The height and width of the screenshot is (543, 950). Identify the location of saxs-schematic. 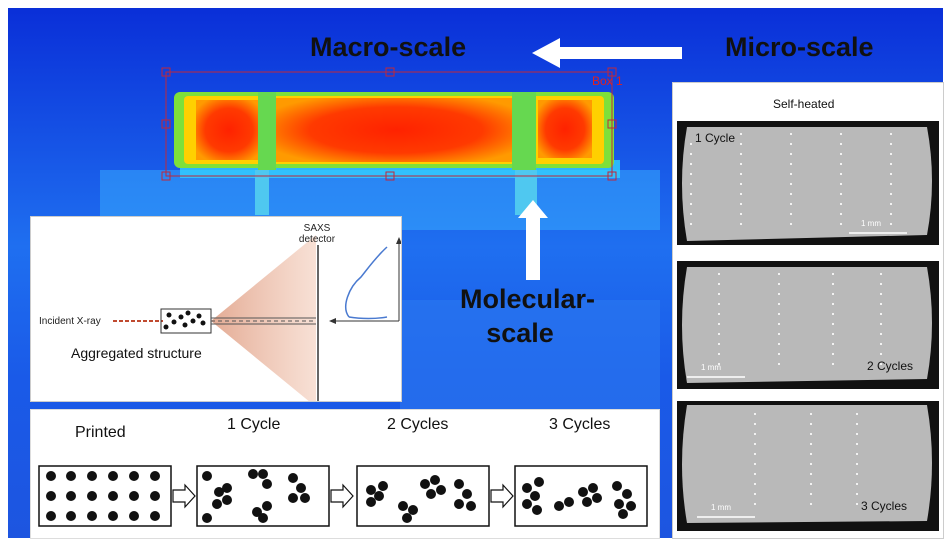
(257, 321).